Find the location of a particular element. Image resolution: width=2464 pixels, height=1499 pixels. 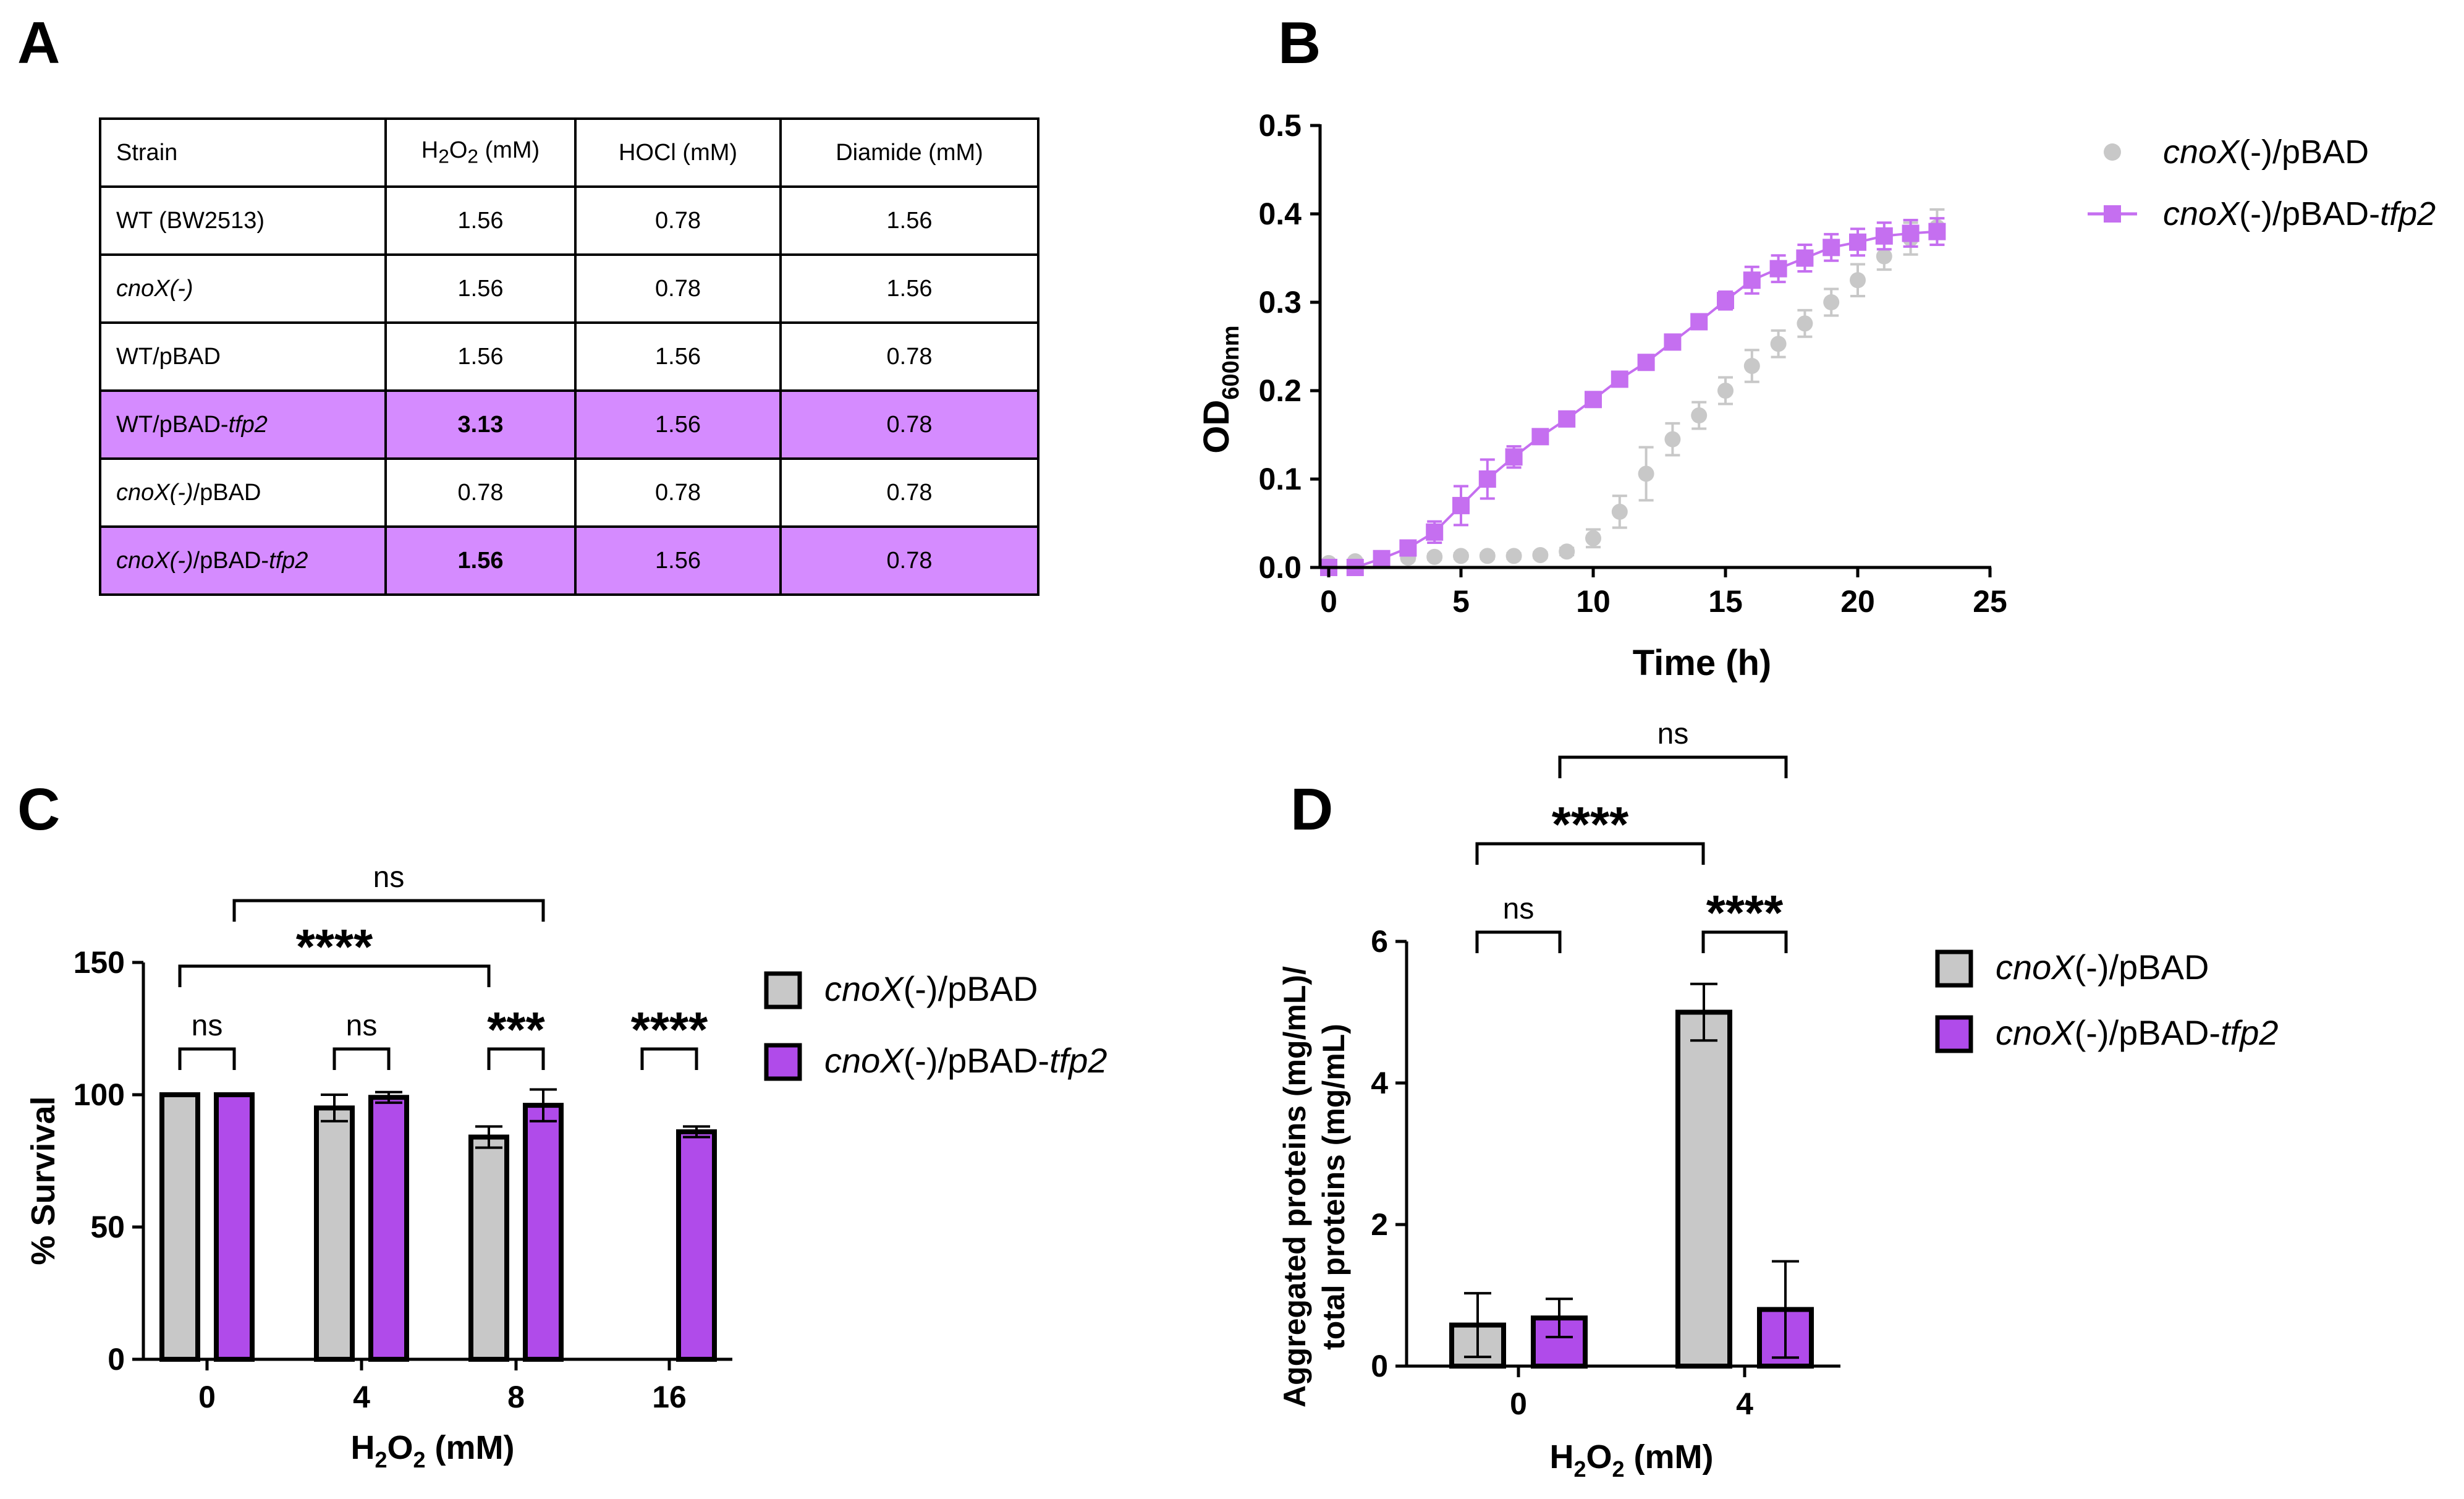

table-row: WT/pBAD 1.56 1.56 0.78 is located at coordinates (569, 356).